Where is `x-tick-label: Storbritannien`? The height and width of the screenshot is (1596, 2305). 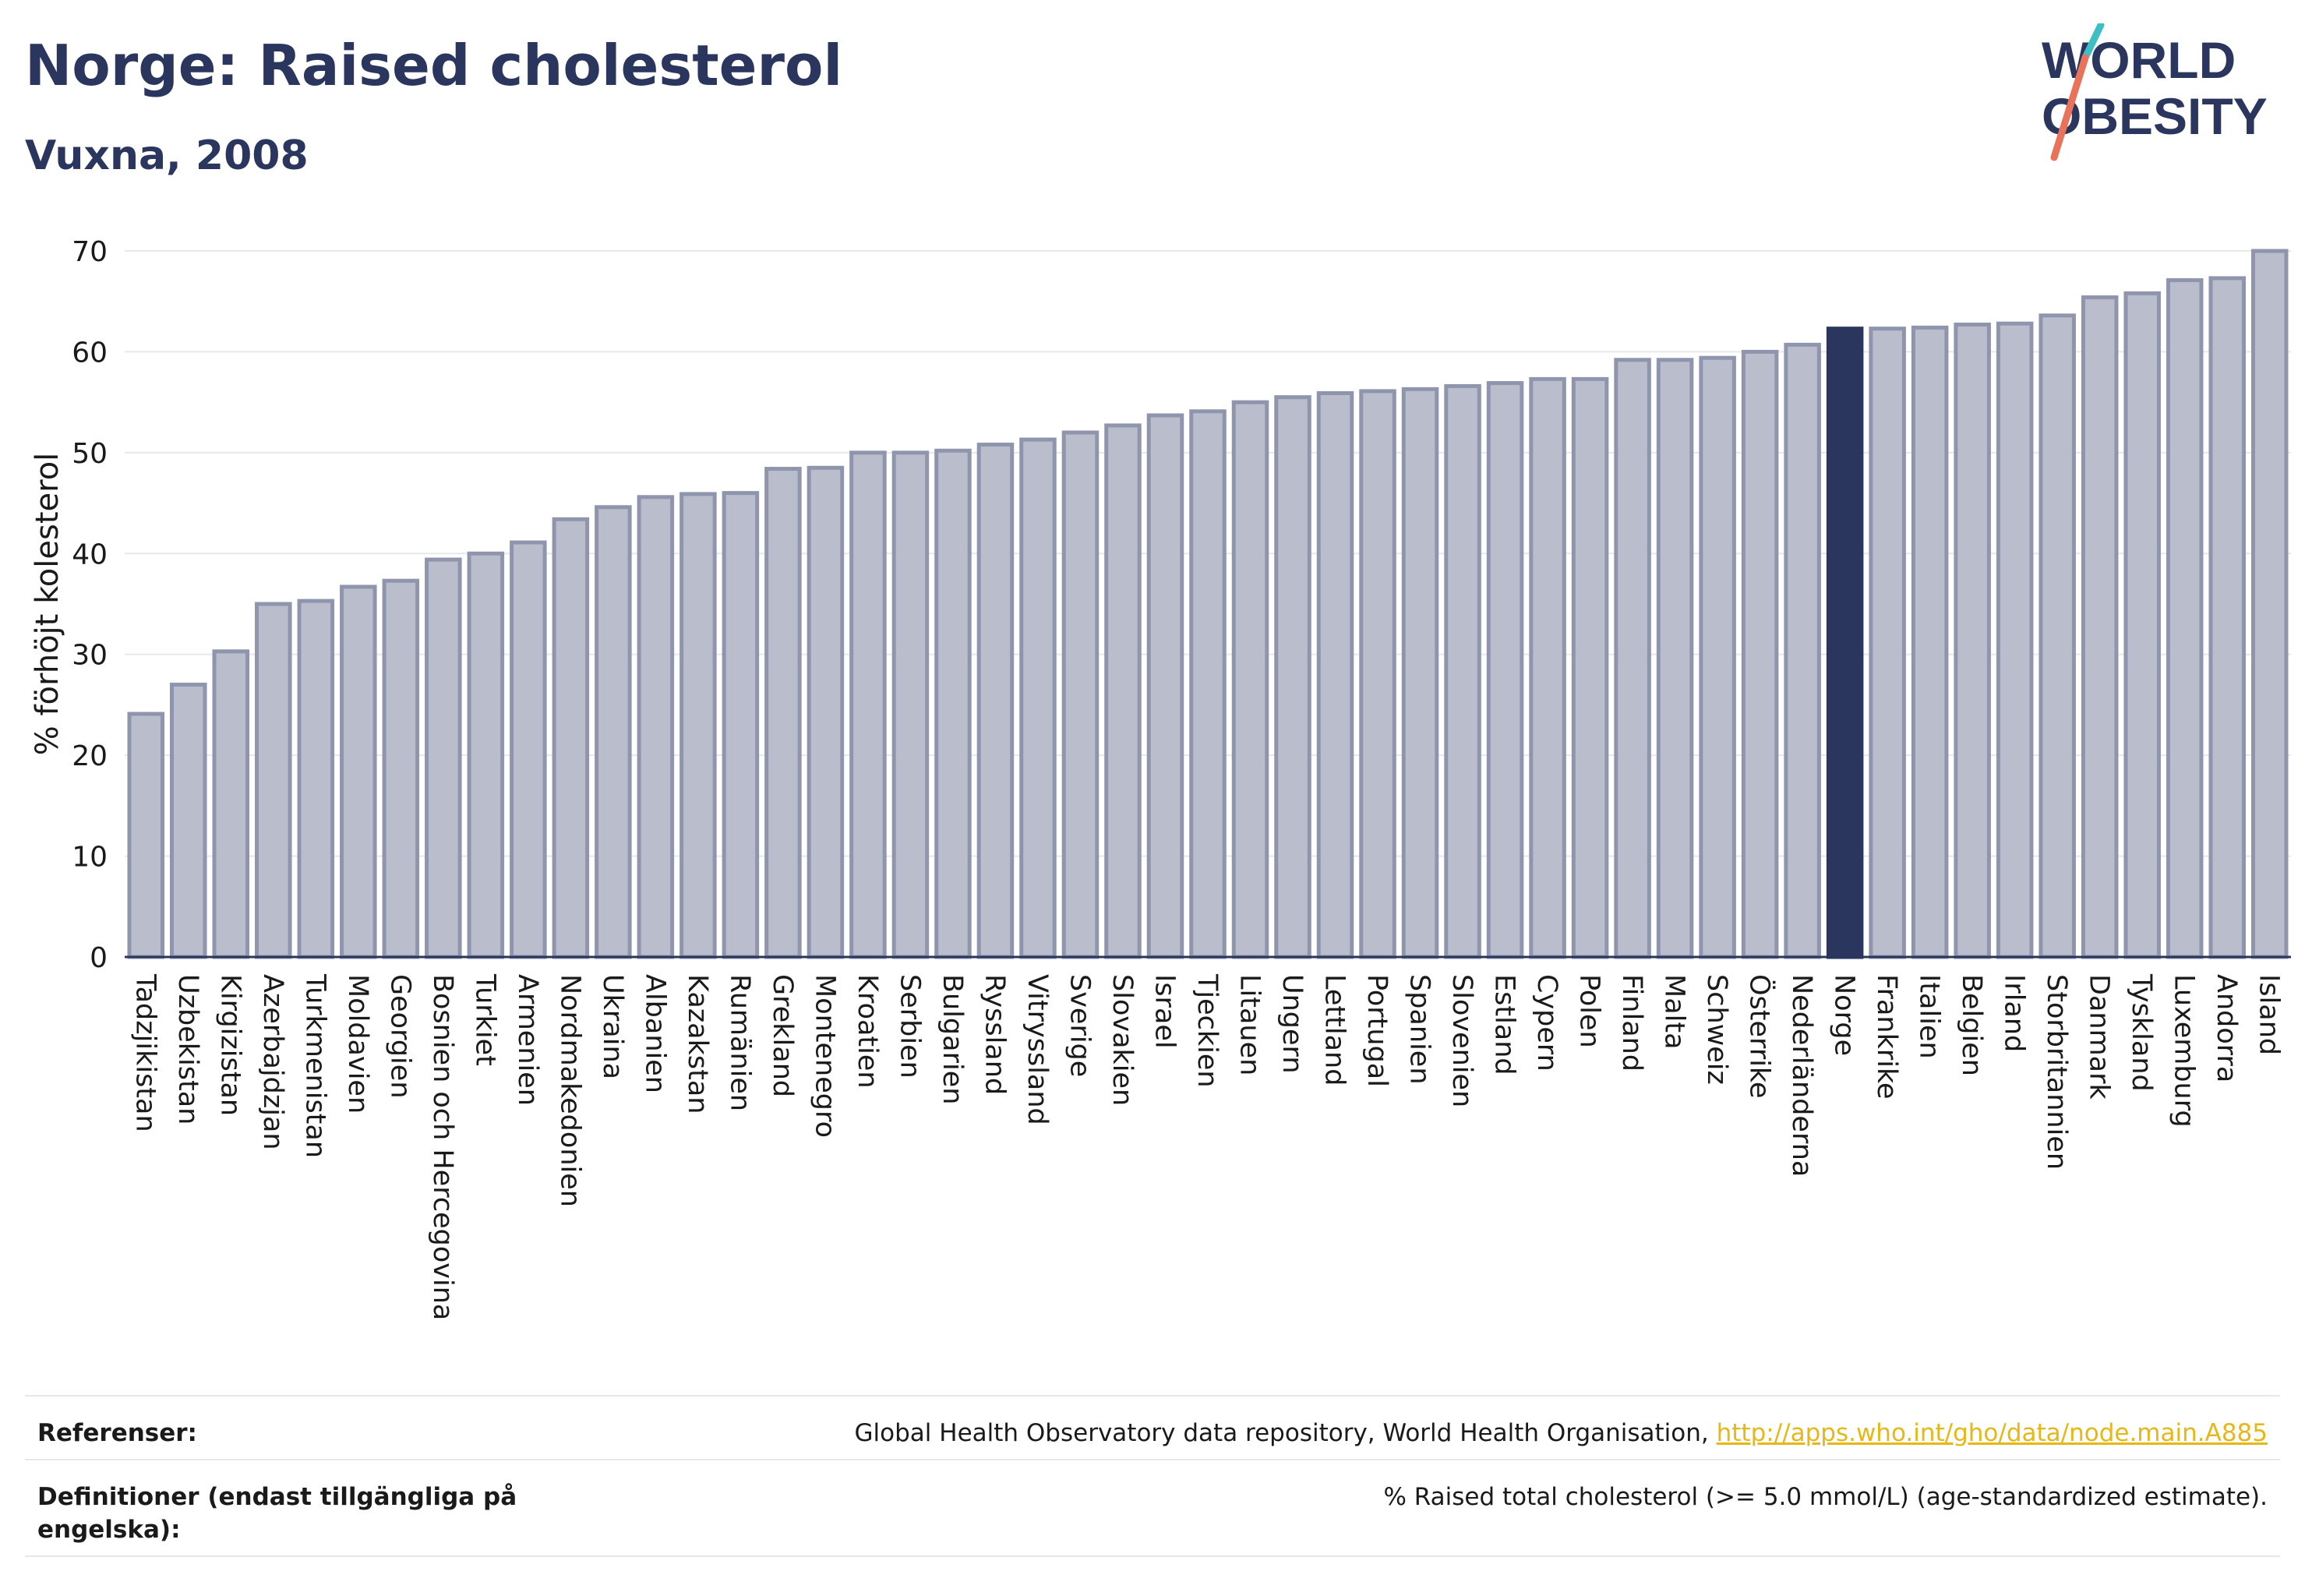 x-tick-label: Storbritannien is located at coordinates (2056, 1072).